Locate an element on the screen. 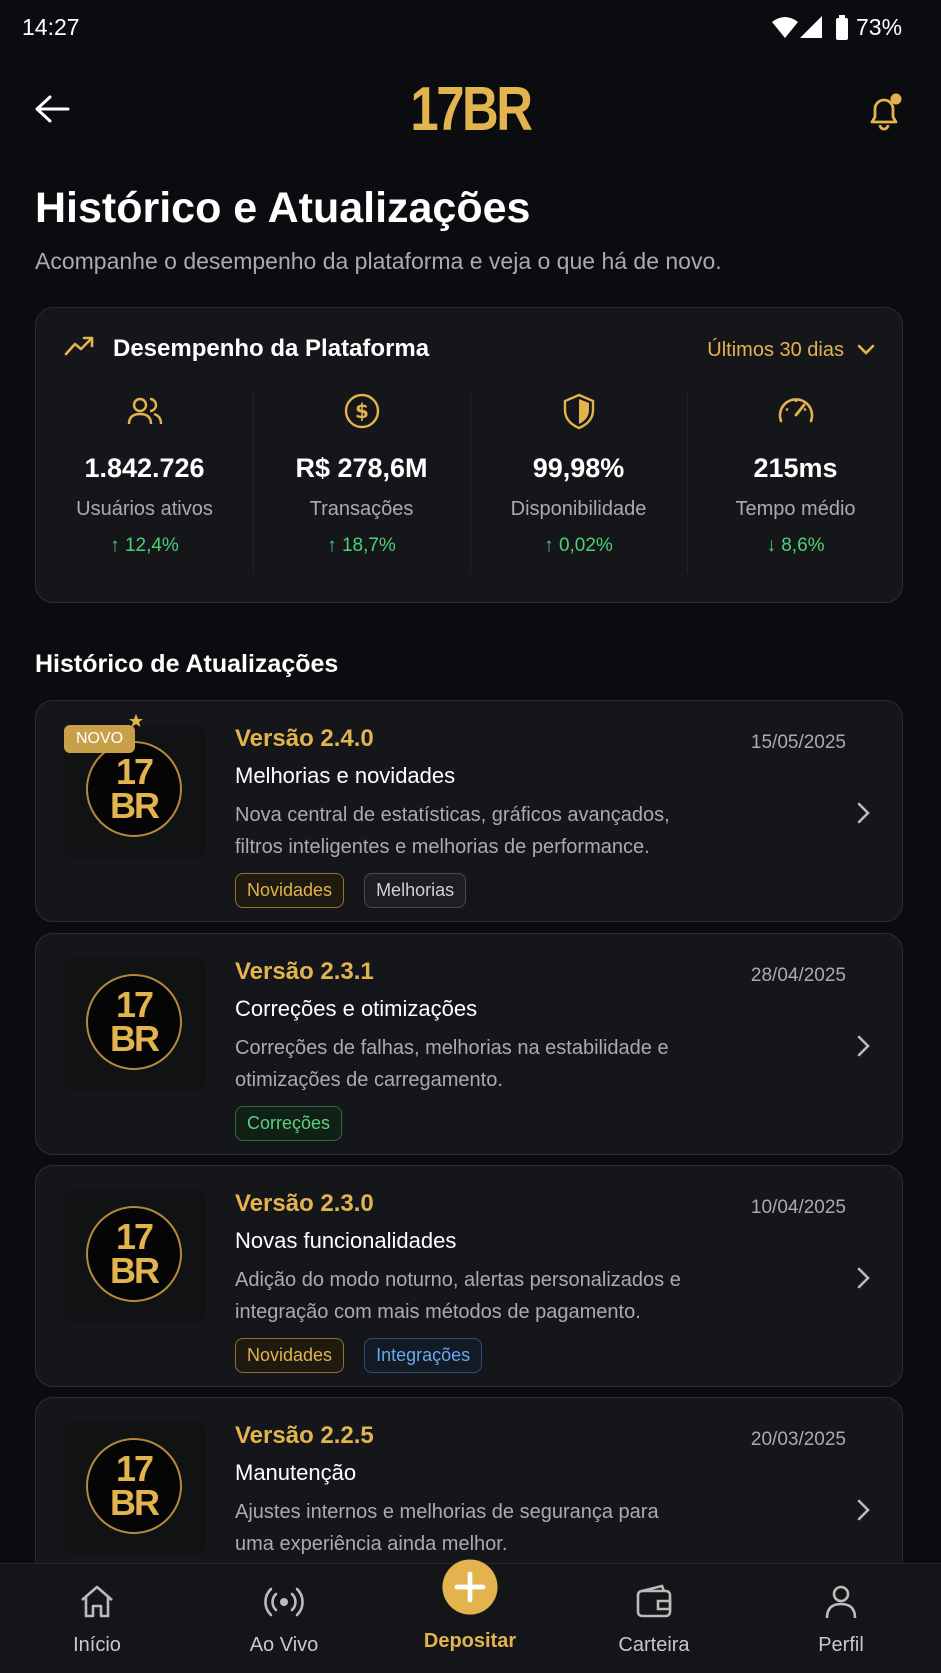  stat-value: 215ms is located at coordinates (795, 468).